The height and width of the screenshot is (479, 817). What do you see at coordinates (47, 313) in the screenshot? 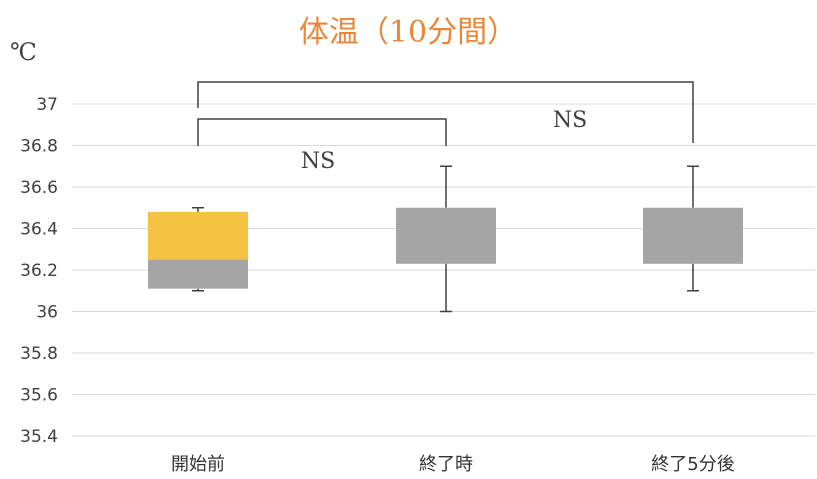
I see `y-tick-label: 36` at bounding box center [47, 313].